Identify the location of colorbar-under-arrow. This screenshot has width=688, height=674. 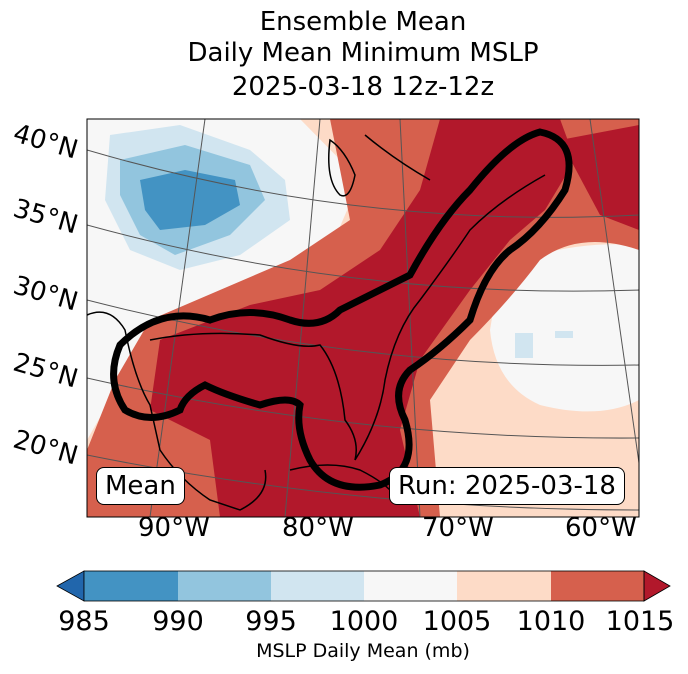
(70, 586).